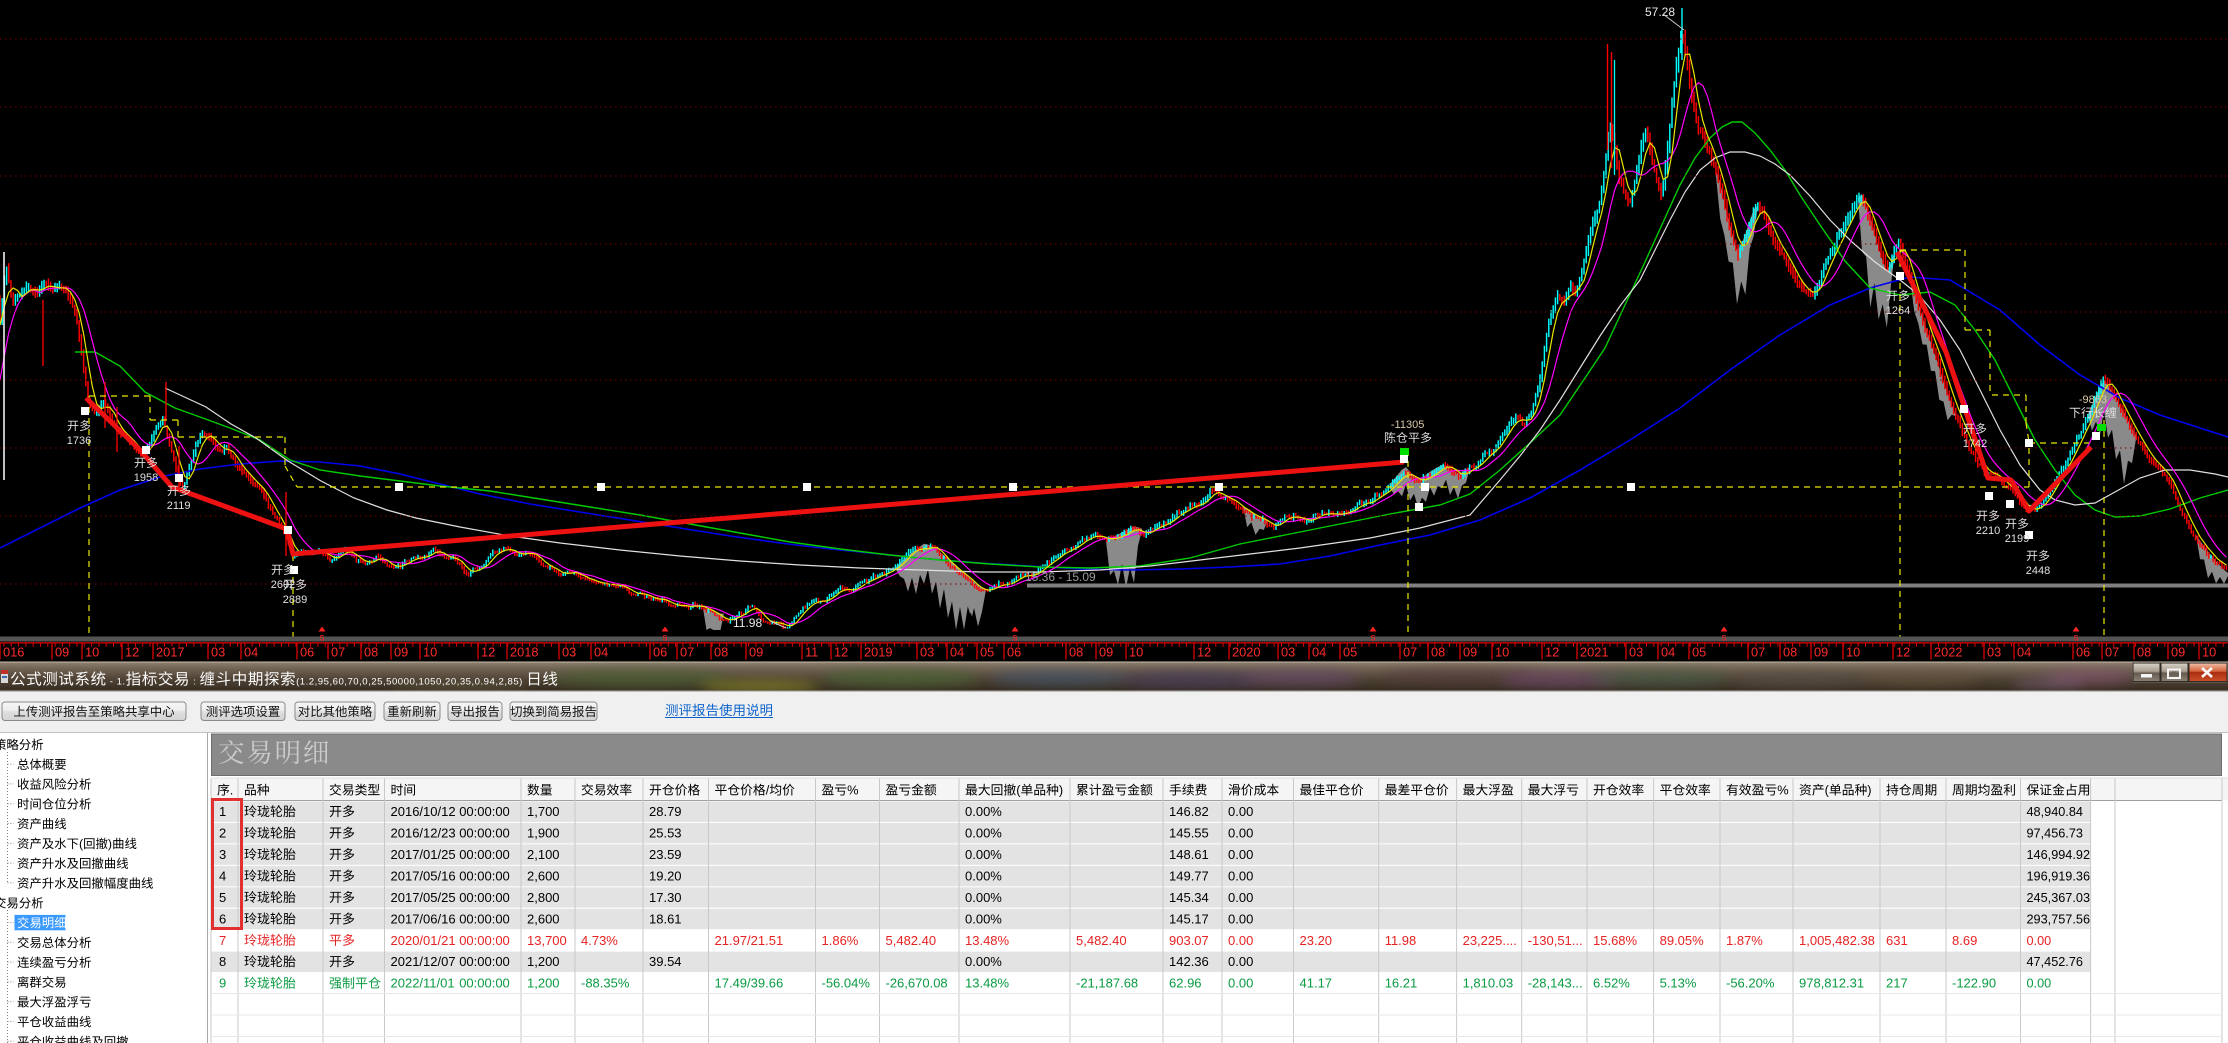  I want to click on svg-text: 9, so click(222, 983).